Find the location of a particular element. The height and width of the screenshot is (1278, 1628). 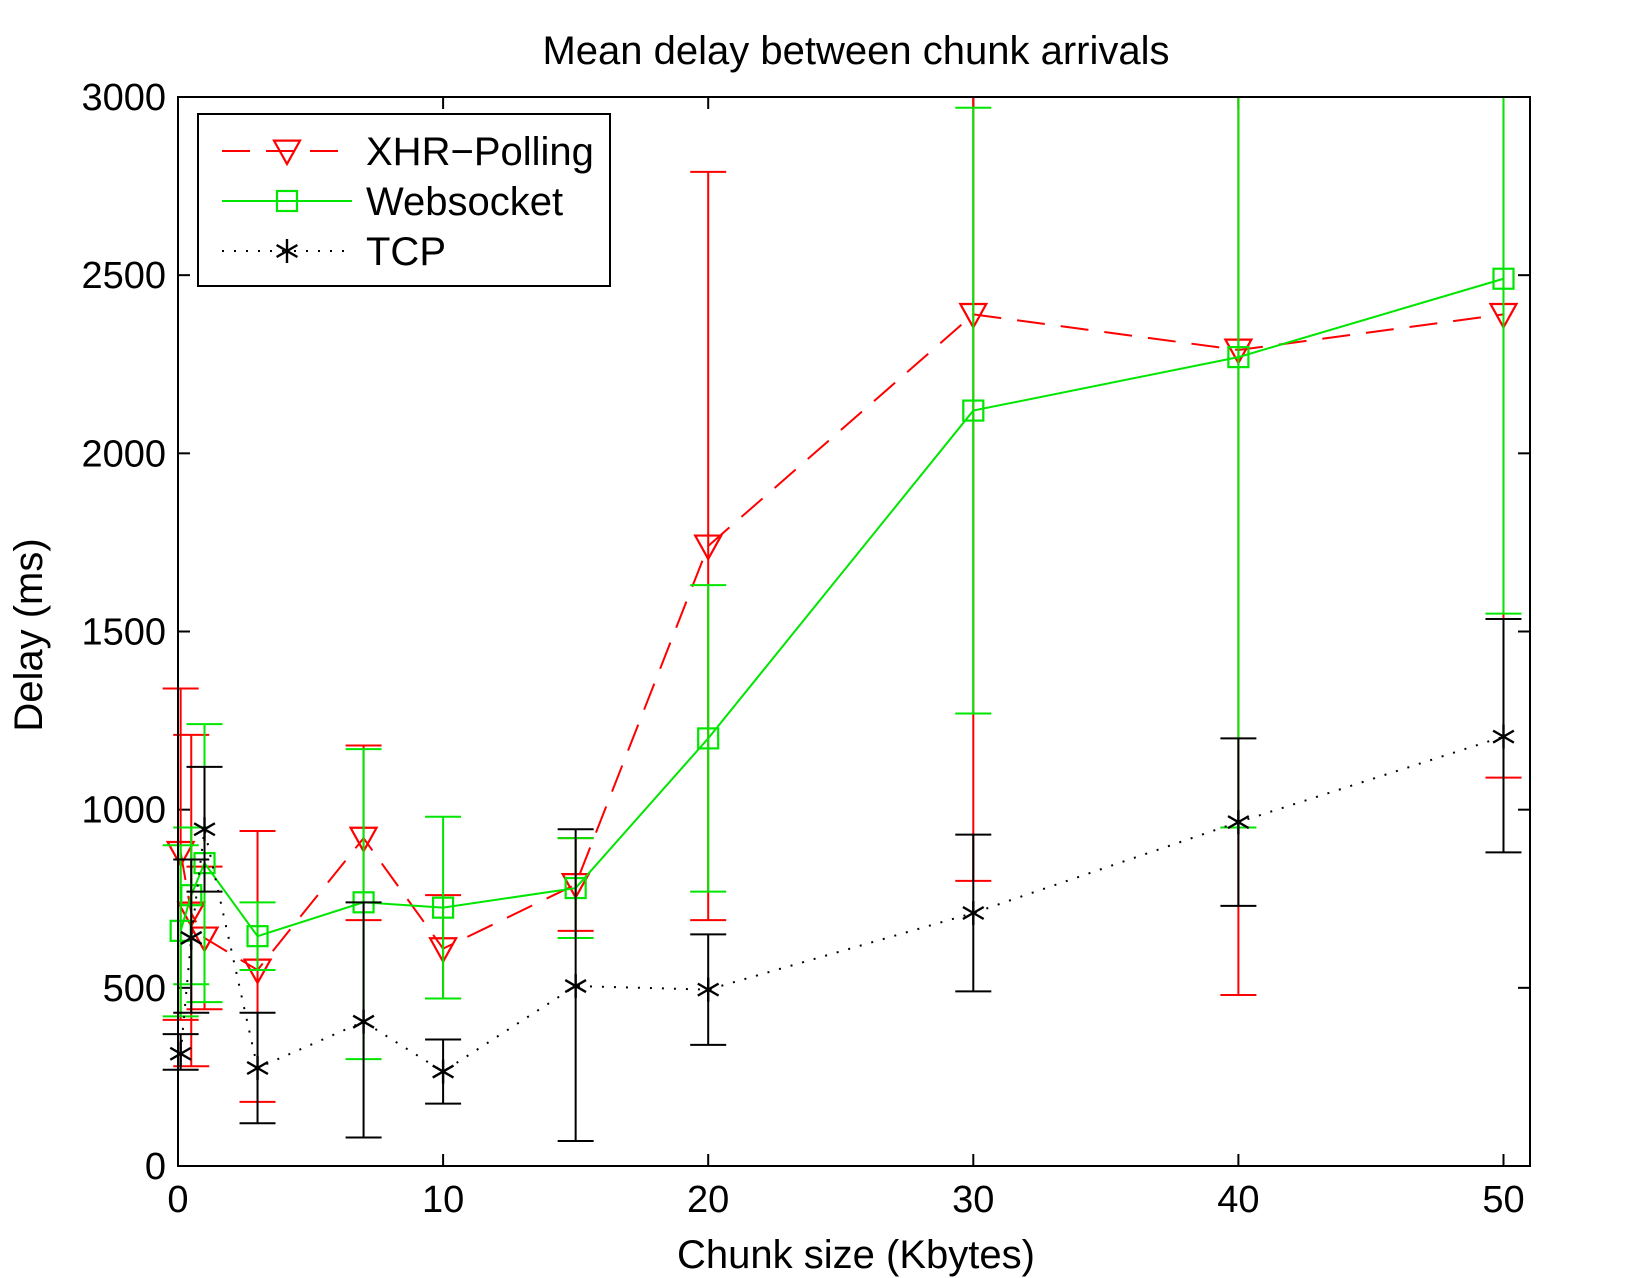

legend-item: XHR−Polling is located at coordinates (408, 152).